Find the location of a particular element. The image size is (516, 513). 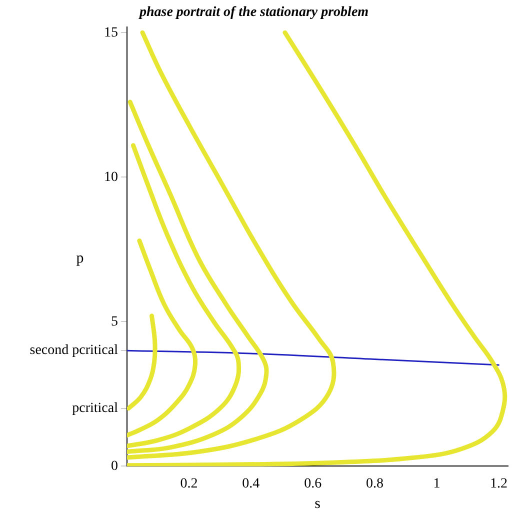

y-tick-label: 5 is located at coordinates (114, 322).